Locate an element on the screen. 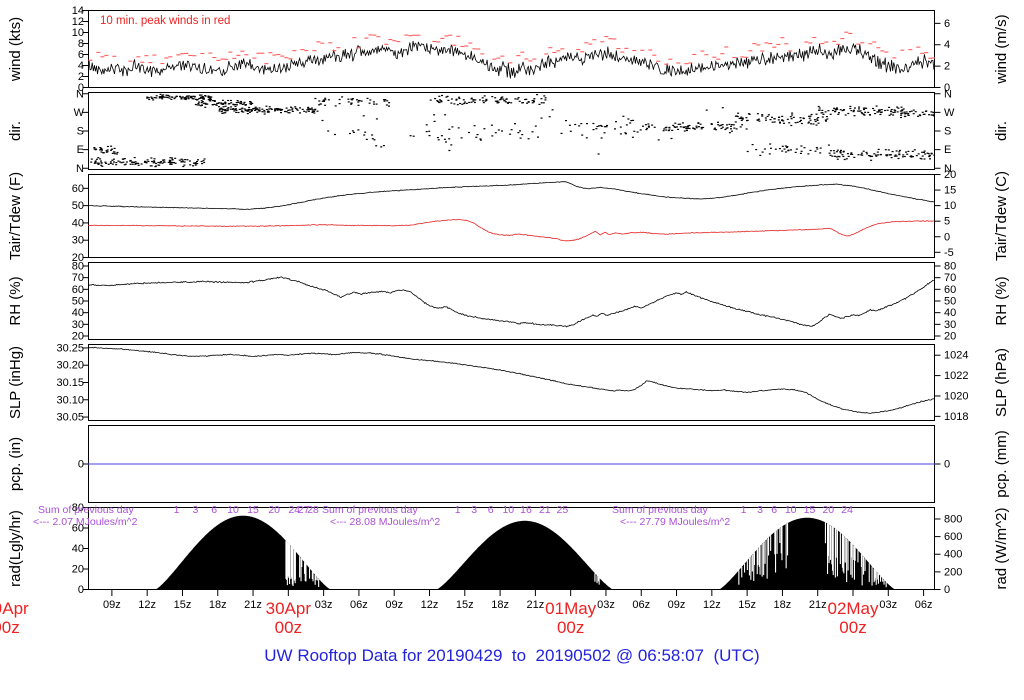 The height and width of the screenshot is (700, 1024). rad-cumulative-number: 6 is located at coordinates (214, 510).